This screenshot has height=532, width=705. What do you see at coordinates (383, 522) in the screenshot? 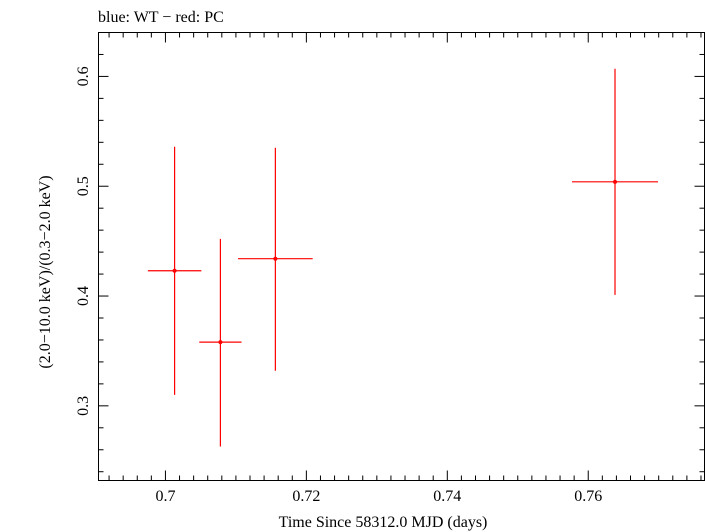
I see `x-axis-label: Time Since 58312.0 MJD (days)` at bounding box center [383, 522].